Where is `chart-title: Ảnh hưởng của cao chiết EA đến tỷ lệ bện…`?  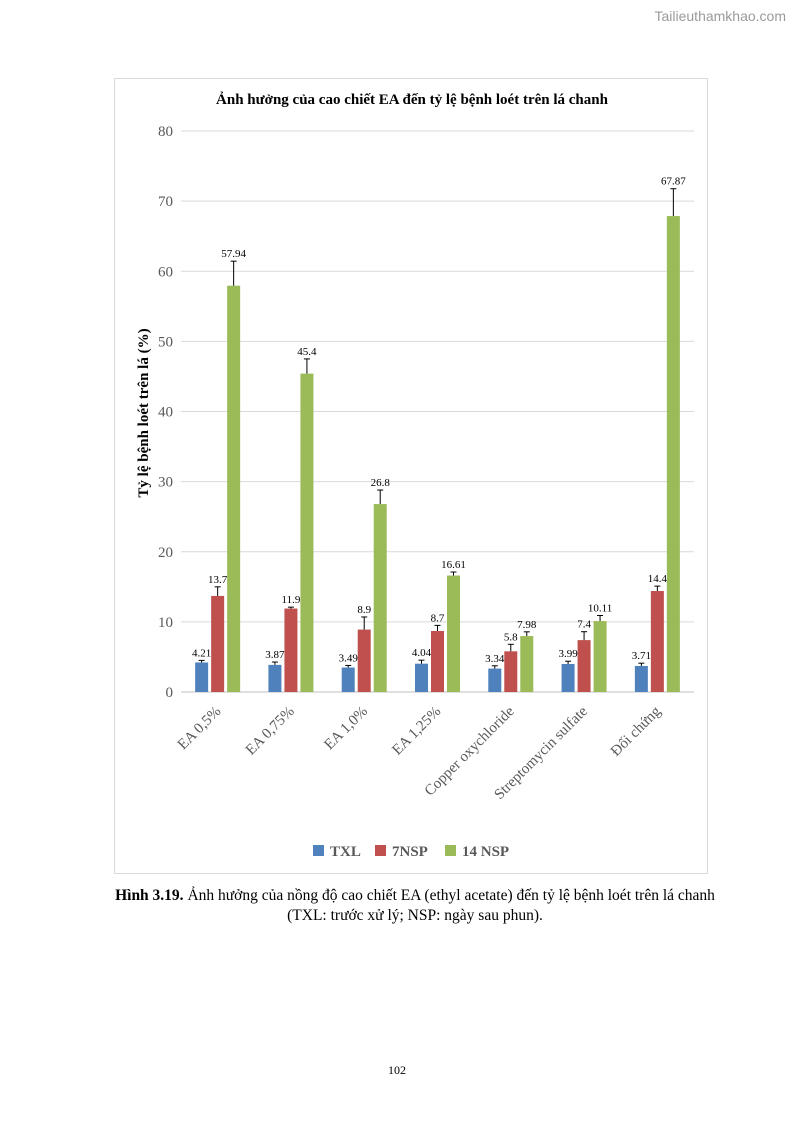 chart-title: Ảnh hưởng của cao chiết EA đến tỷ lệ bện… is located at coordinates (412, 99).